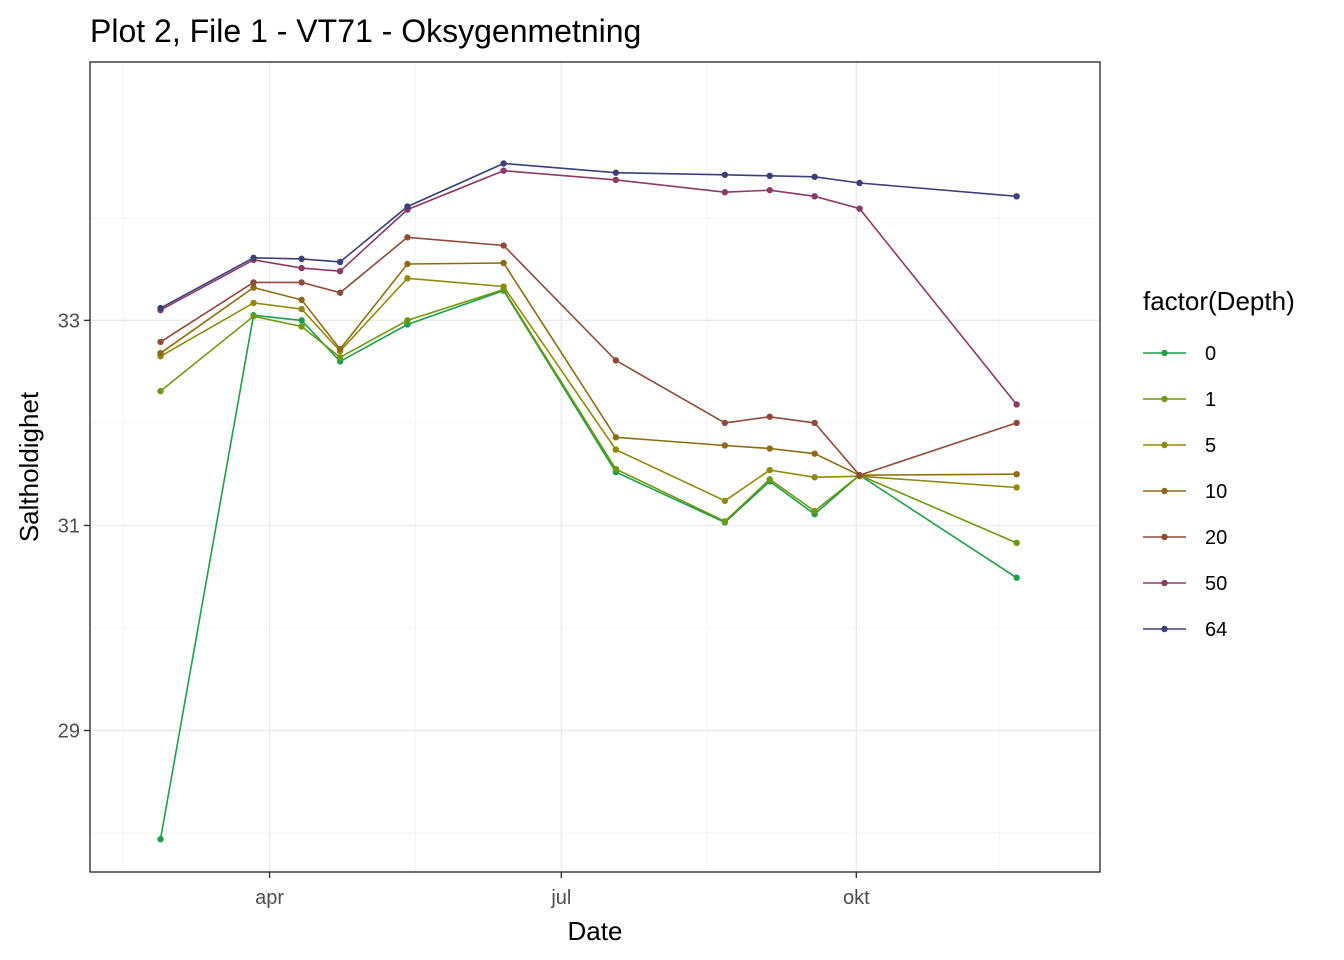 The image size is (1344, 960). I want to click on y-tick-label: 31, so click(69, 526).